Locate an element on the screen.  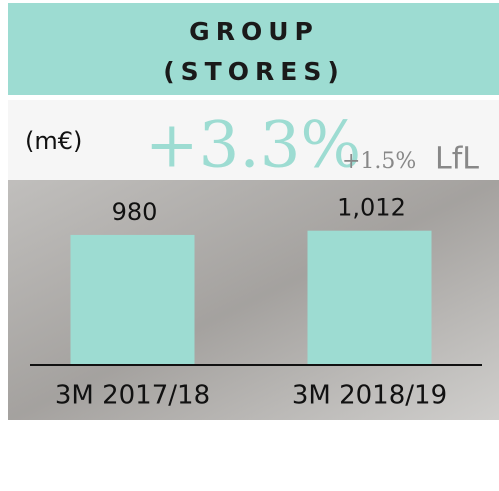
x-tick-label: 3M 2018/19 is located at coordinates (369, 396).